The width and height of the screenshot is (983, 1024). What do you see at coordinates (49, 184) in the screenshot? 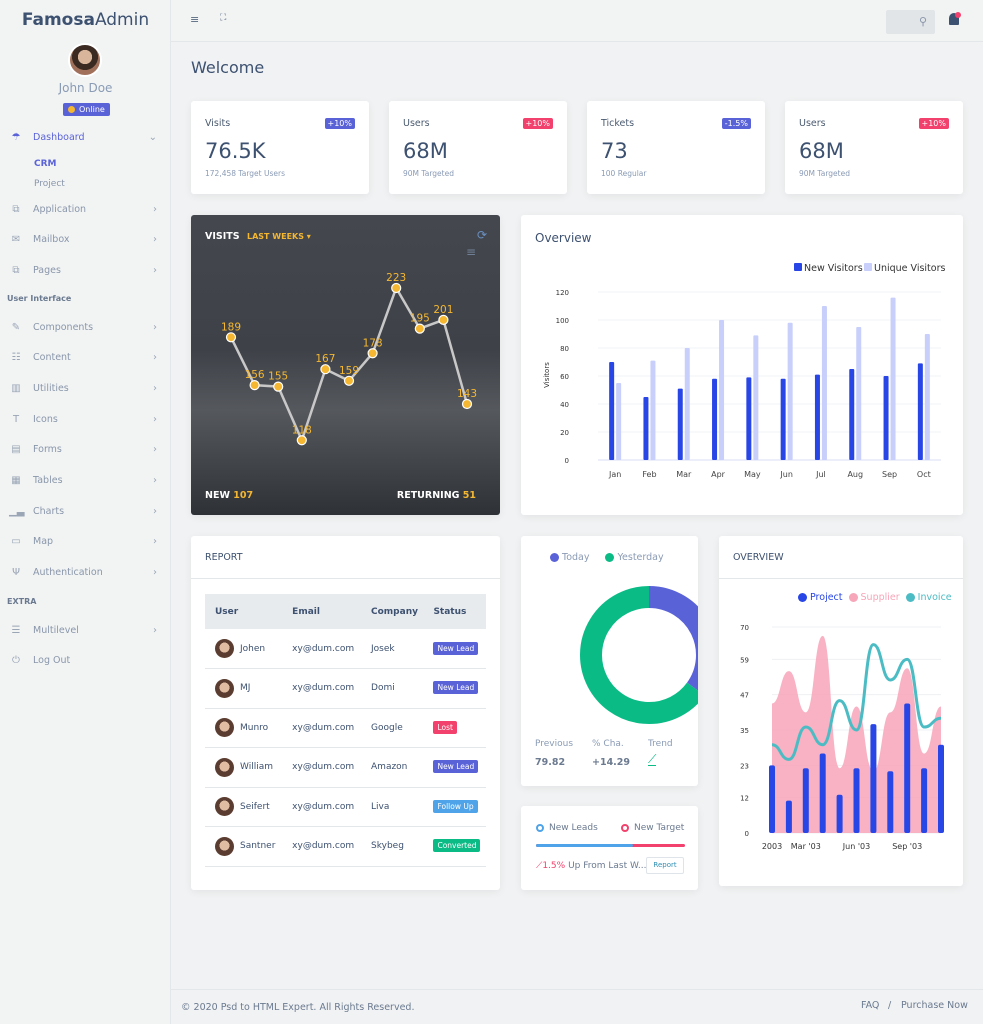
I see `sidebar-sub-project: Project` at bounding box center [49, 184].